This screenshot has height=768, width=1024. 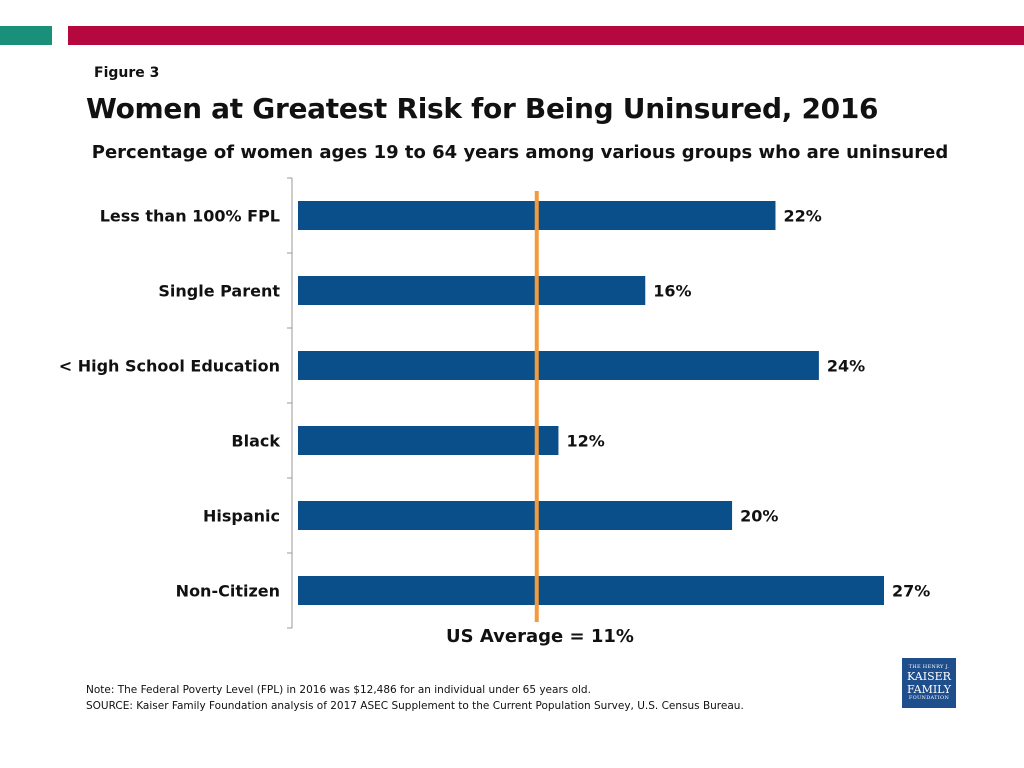 What do you see at coordinates (929, 667) in the screenshot?
I see `logo-line-1: THE HENRY J.` at bounding box center [929, 667].